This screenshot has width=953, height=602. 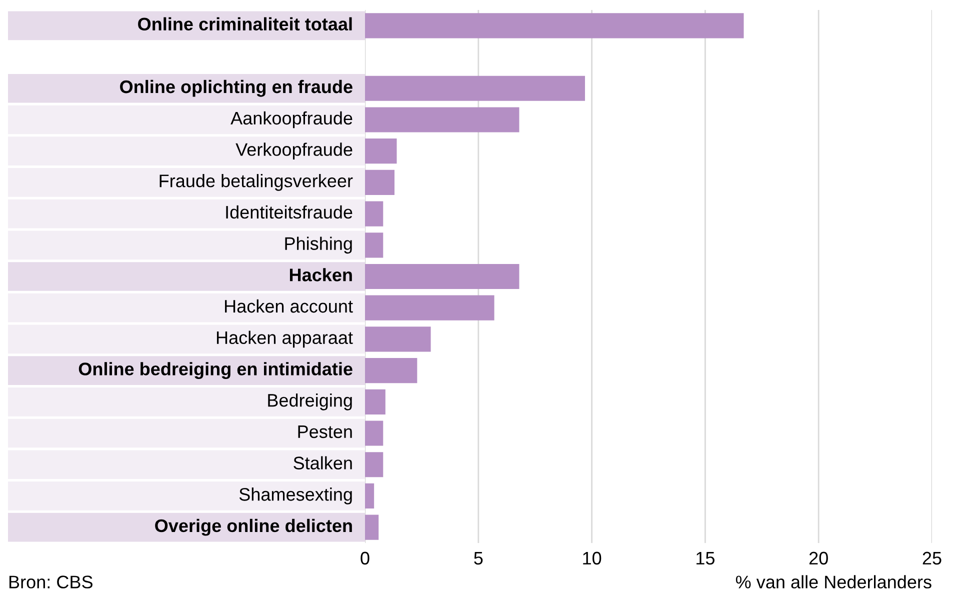 What do you see at coordinates (834, 581) in the screenshot?
I see `x-axis-title: % van alle Nederlanders` at bounding box center [834, 581].